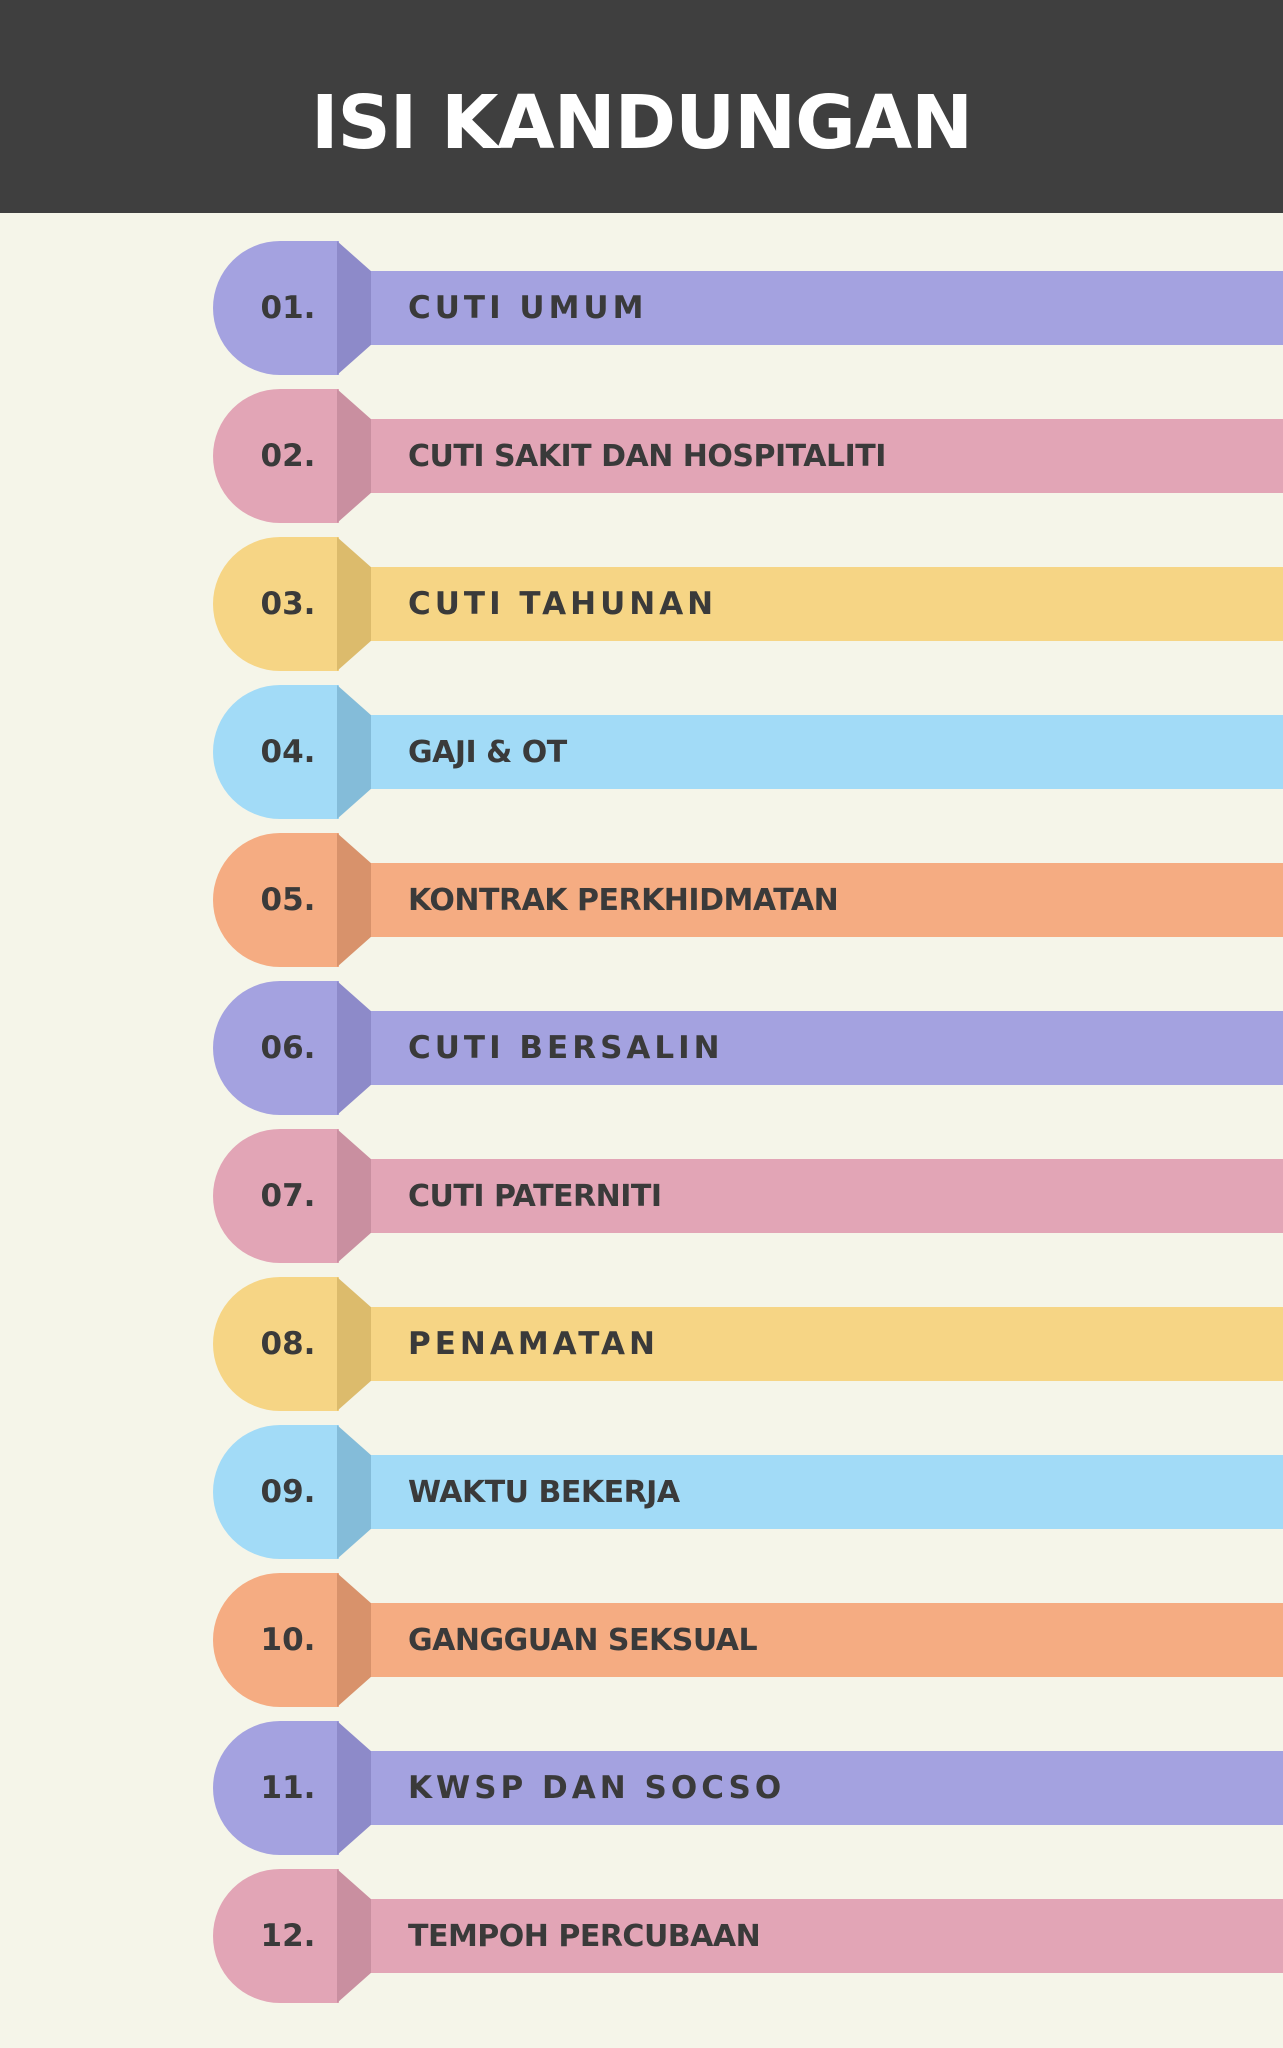 The image size is (1283, 2048). Describe the element at coordinates (566, 1048) in the screenshot. I see `toc-item-label: CUTI BERSALIN` at that location.